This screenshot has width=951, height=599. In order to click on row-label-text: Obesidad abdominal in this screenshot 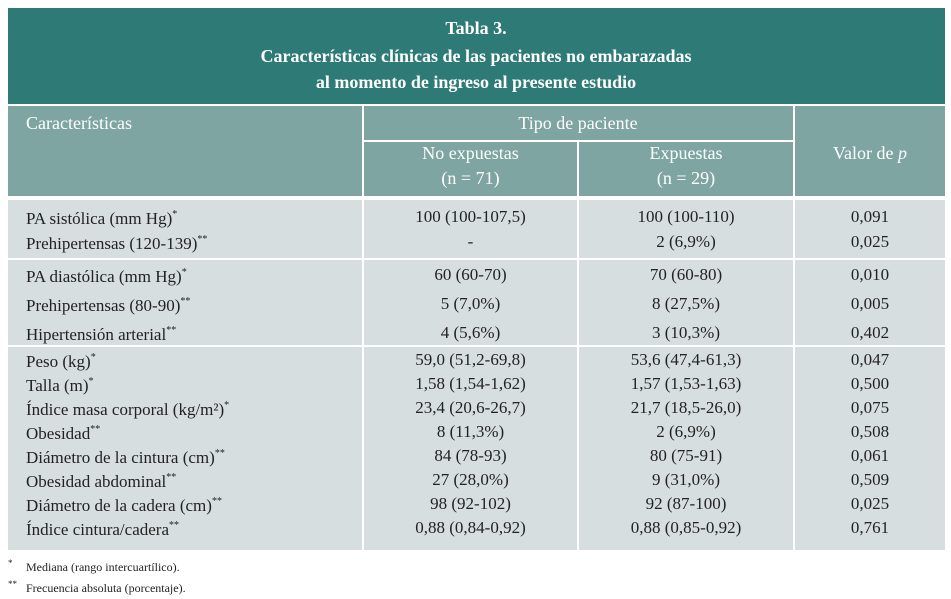, I will do `click(96, 481)`.